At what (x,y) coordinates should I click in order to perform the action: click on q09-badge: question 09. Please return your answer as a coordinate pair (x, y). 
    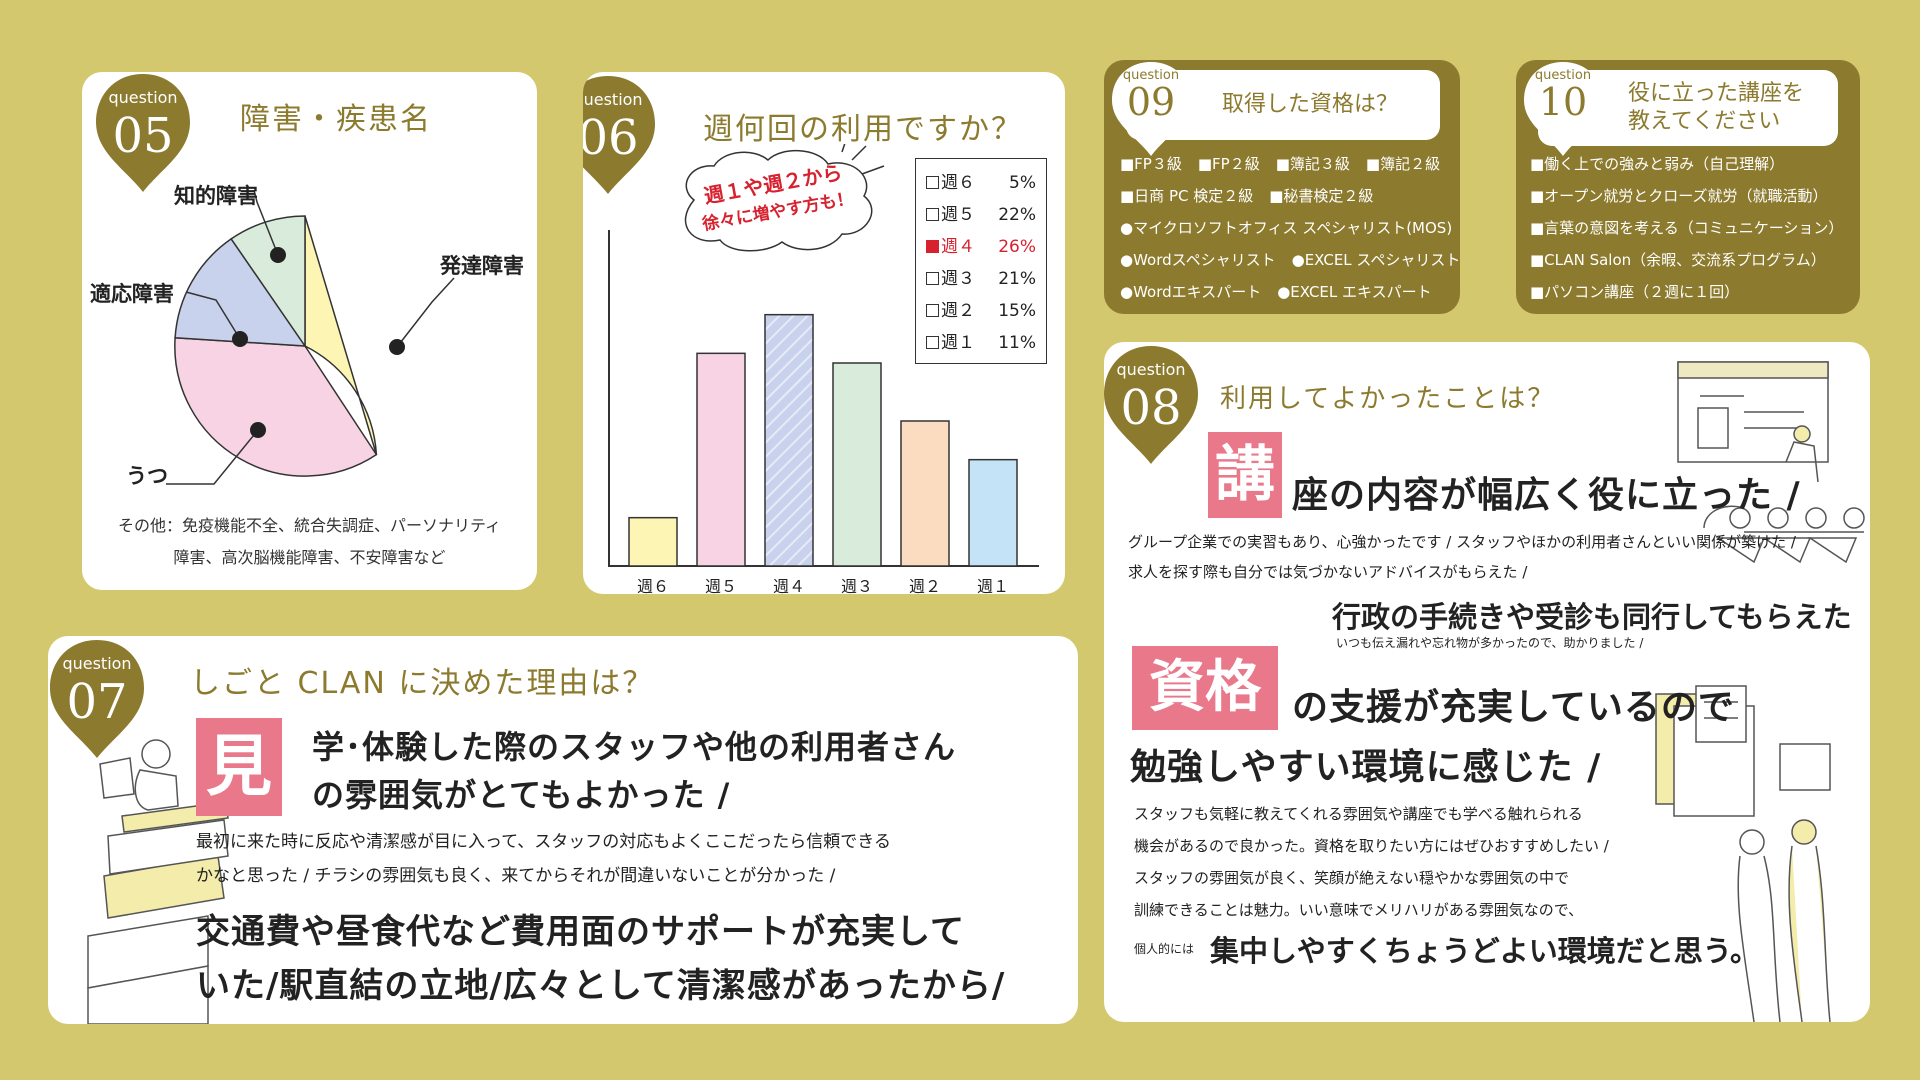
    Looking at the image, I should click on (1151, 109).